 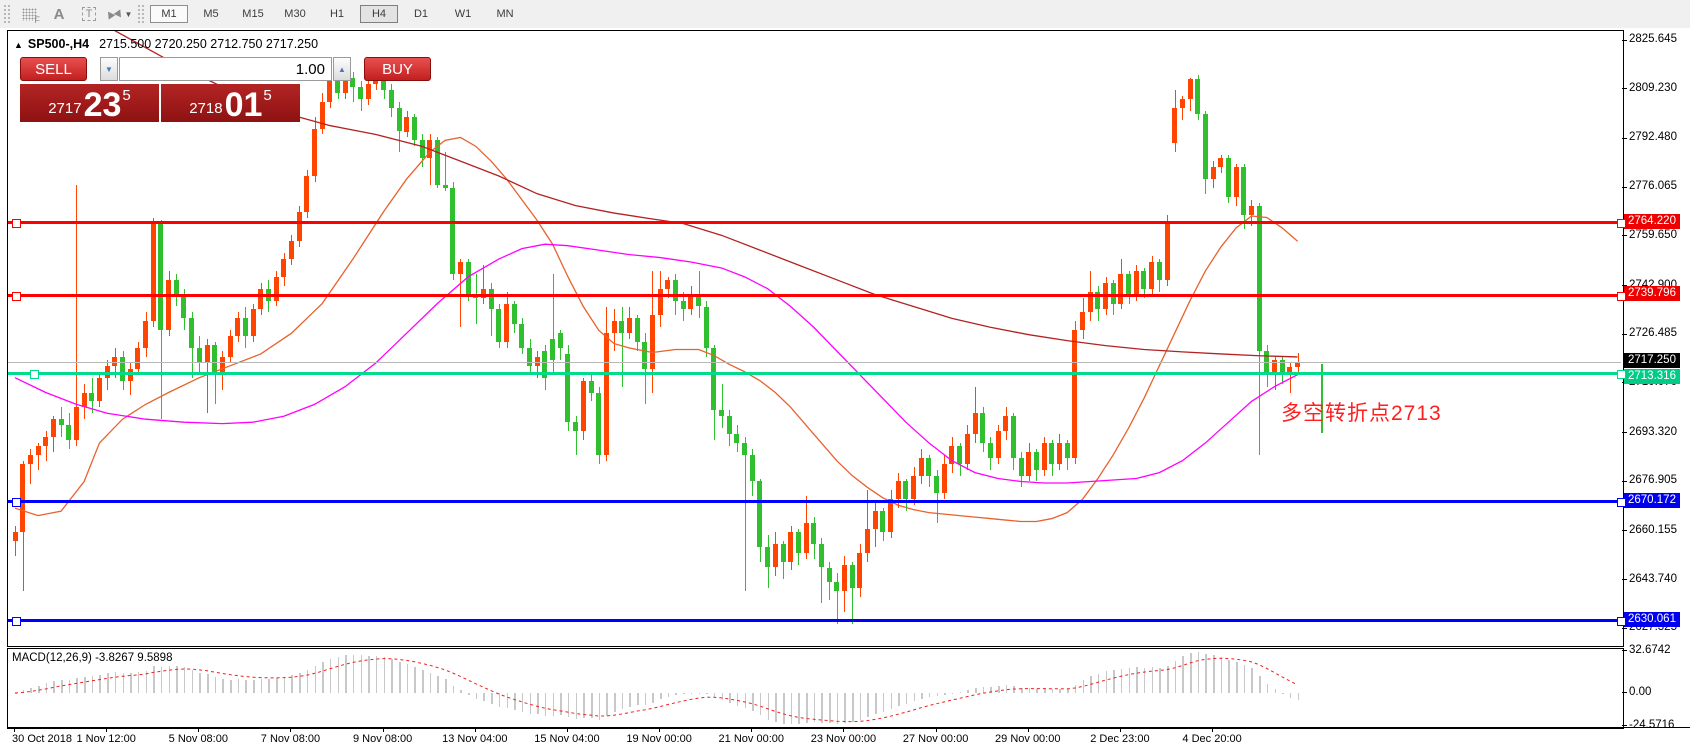 I want to click on volume-decrease-button: ▼, so click(x=109, y=69).